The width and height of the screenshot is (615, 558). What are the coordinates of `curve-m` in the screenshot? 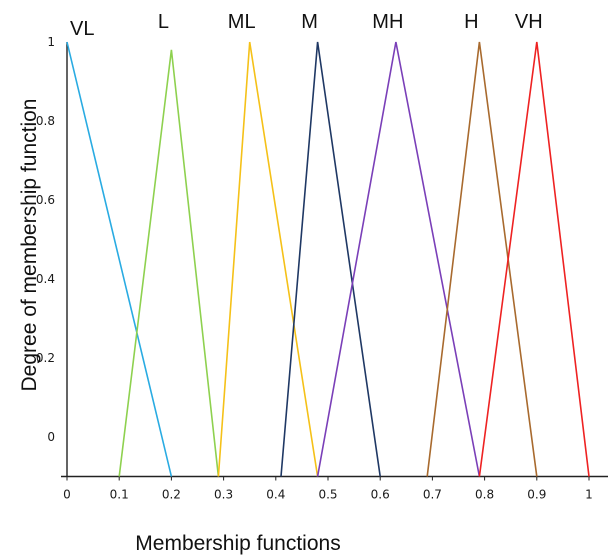 It's located at (330, 259).